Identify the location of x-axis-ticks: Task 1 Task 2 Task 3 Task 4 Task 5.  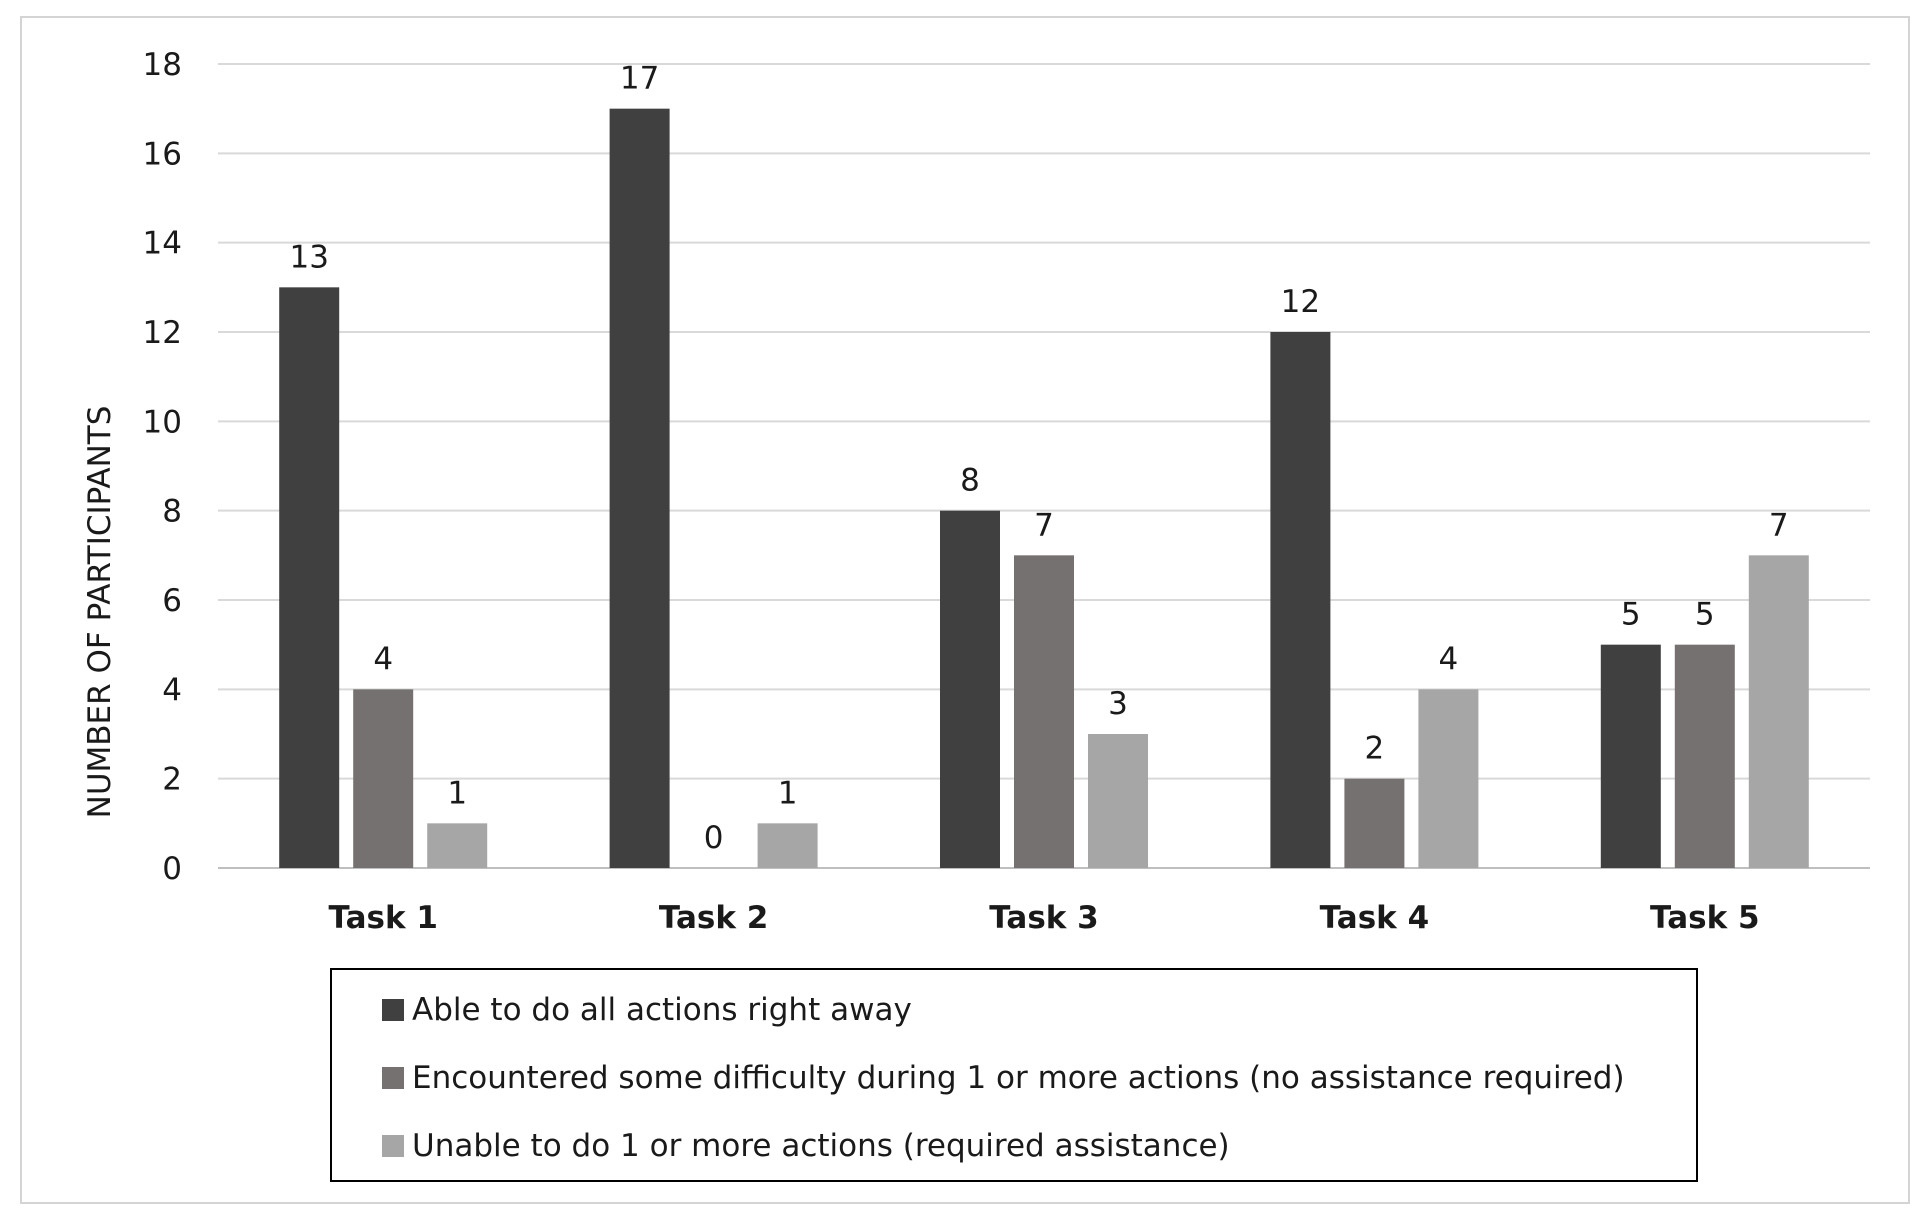
(1043, 918).